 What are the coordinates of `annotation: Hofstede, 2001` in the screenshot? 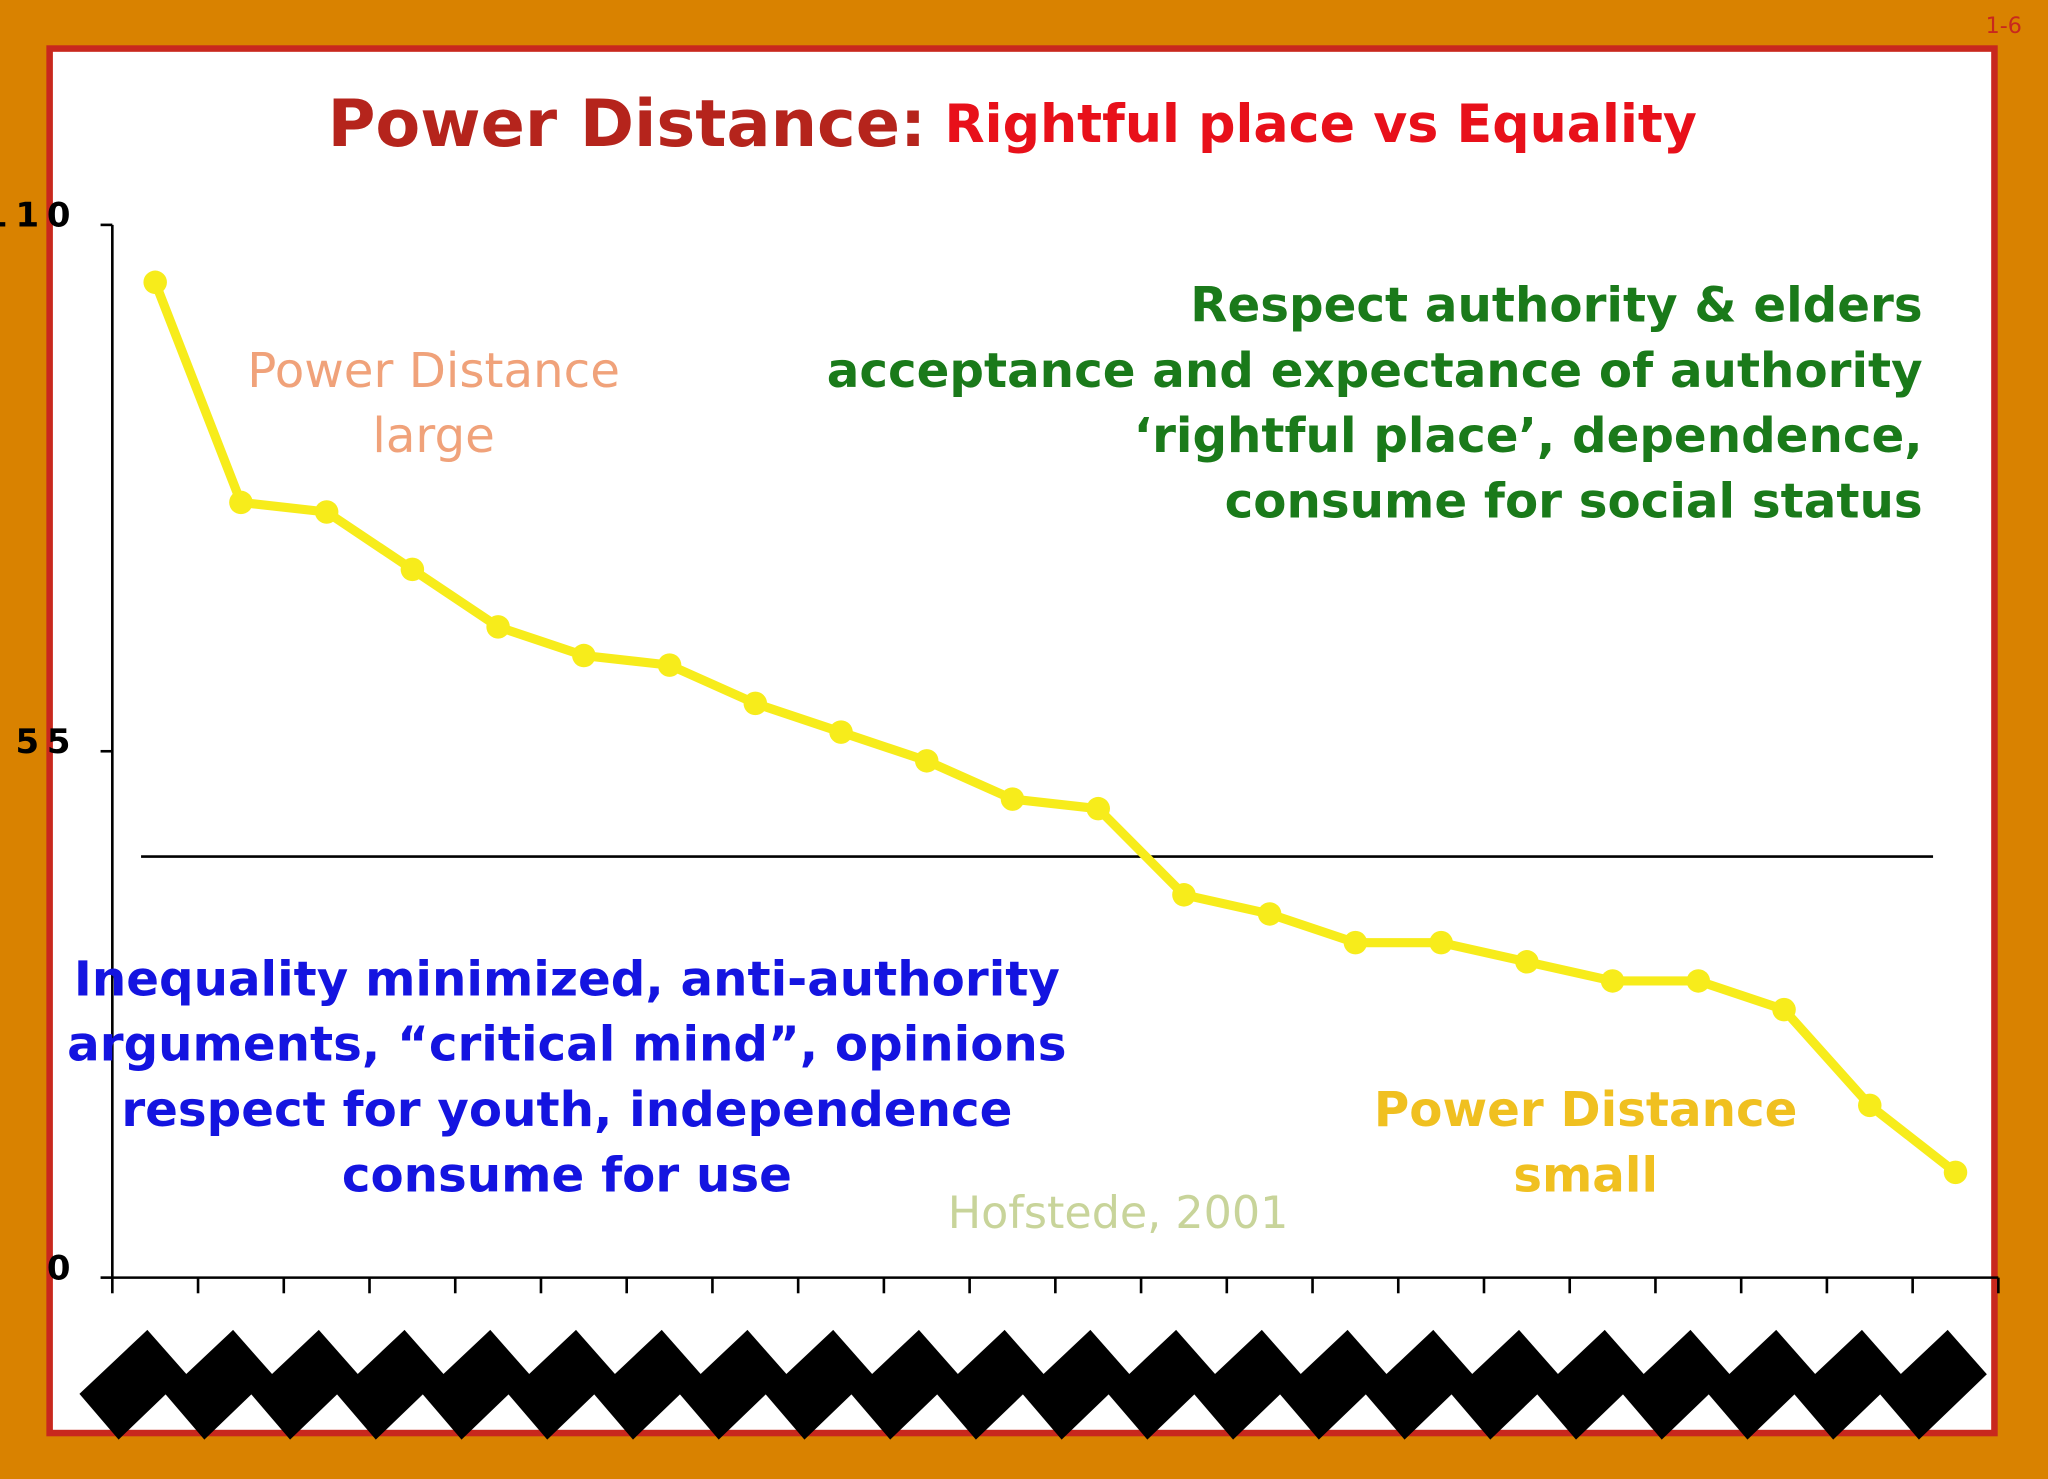 It's located at (1118, 1213).